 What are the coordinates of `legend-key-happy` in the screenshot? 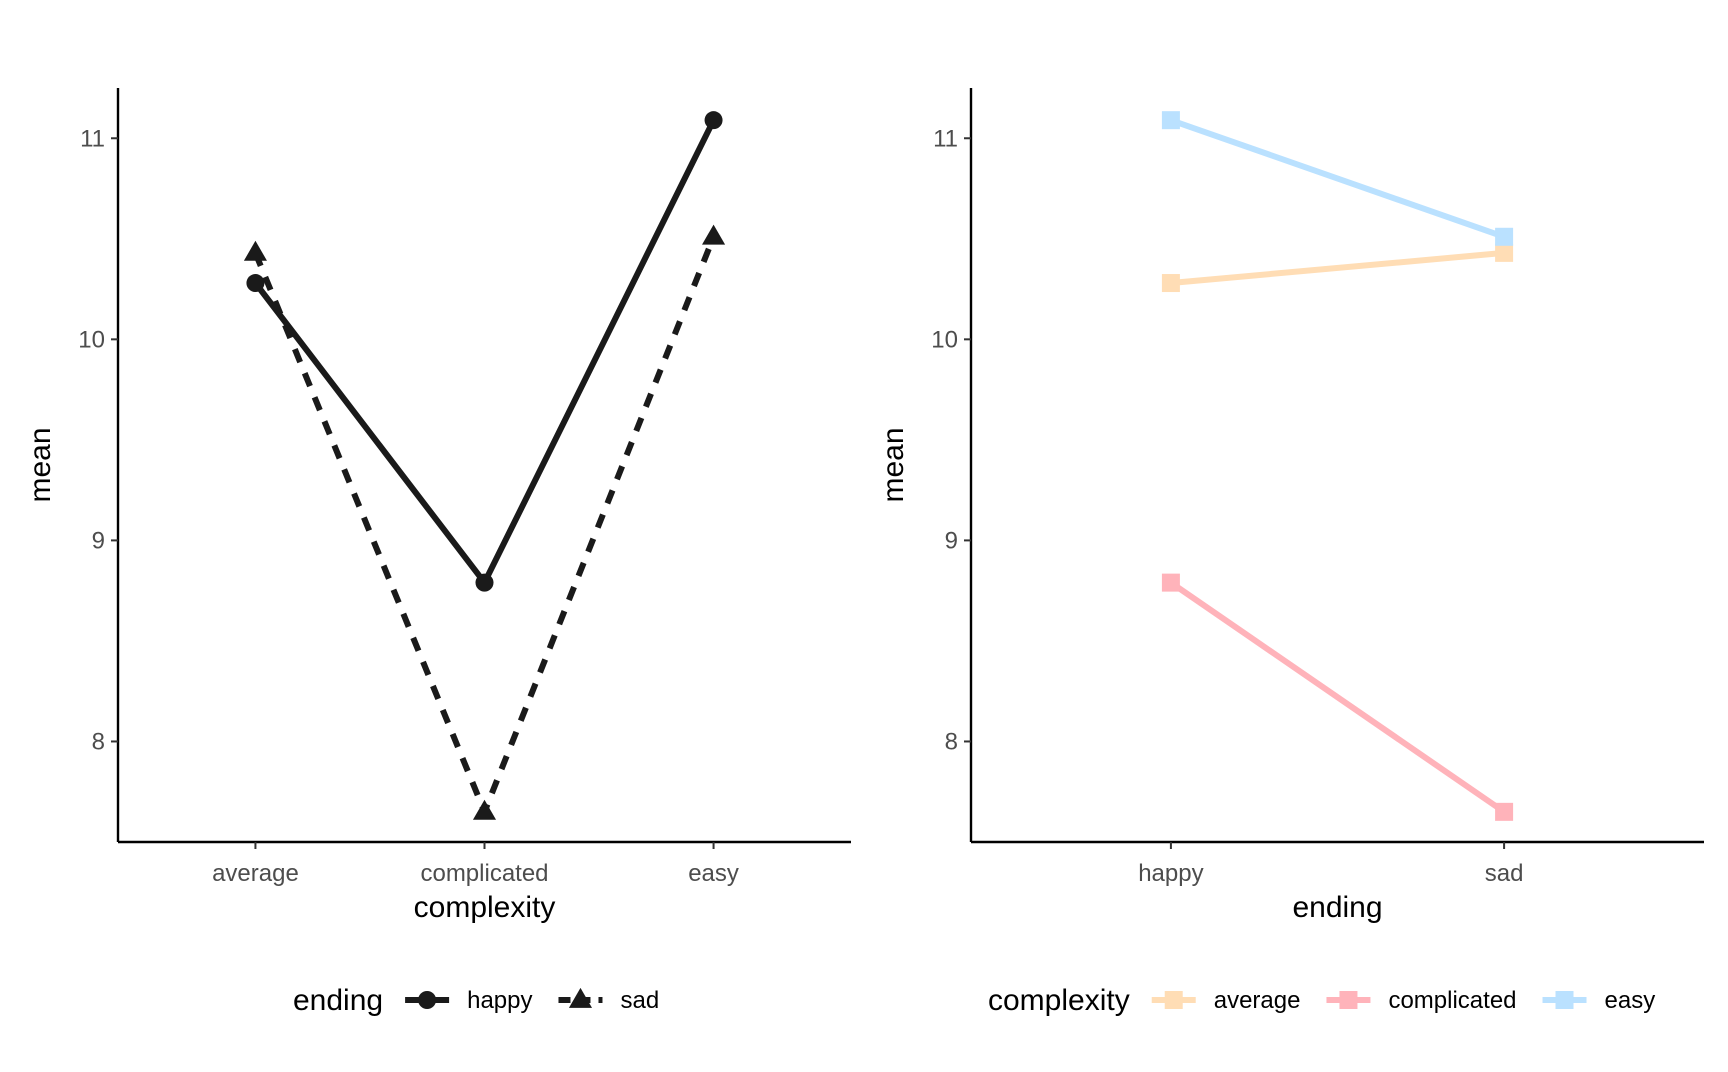 It's located at (427, 1000).